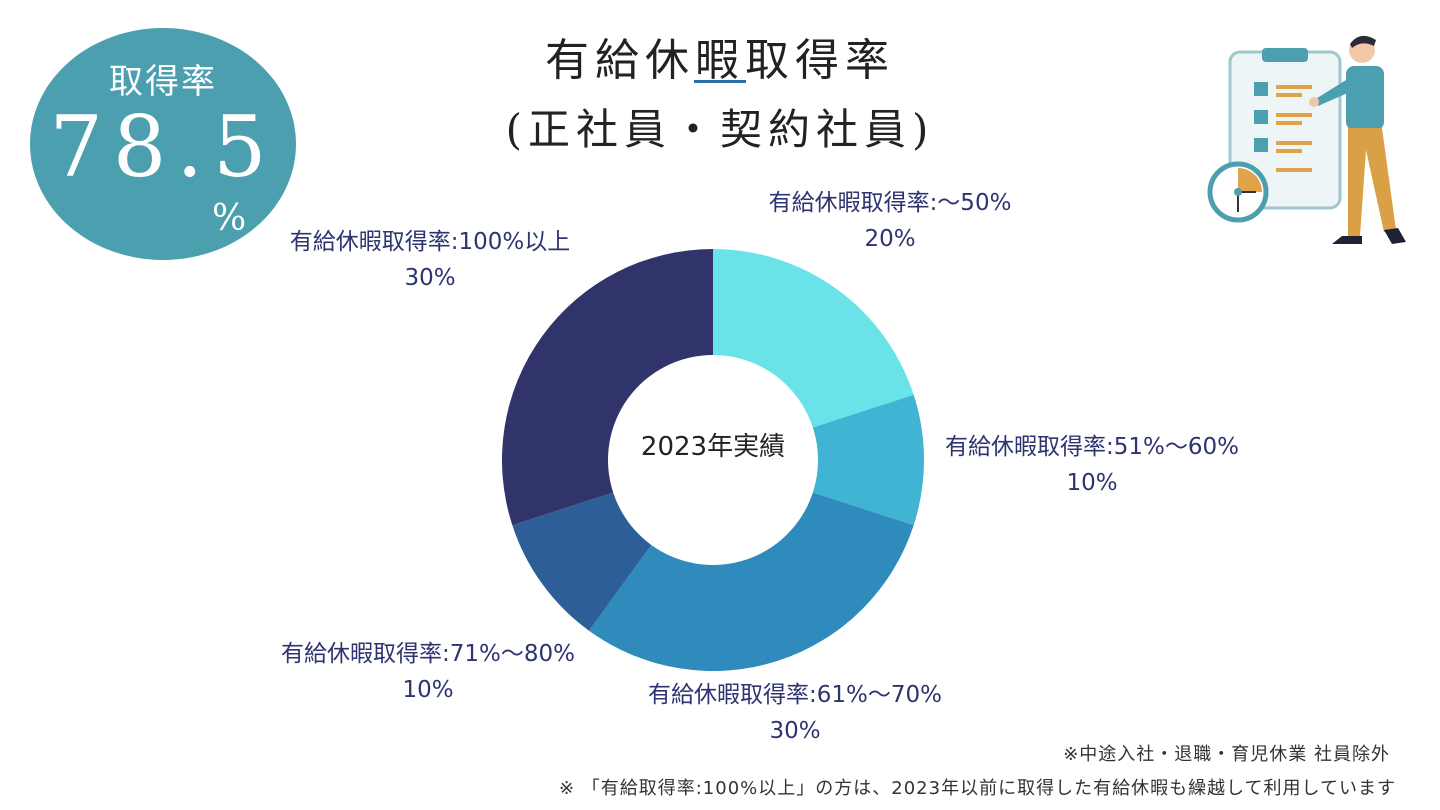 The width and height of the screenshot is (1440, 810). Describe the element at coordinates (720, 129) in the screenshot. I see `page-subtitle: (正社員・契約社員)` at that location.